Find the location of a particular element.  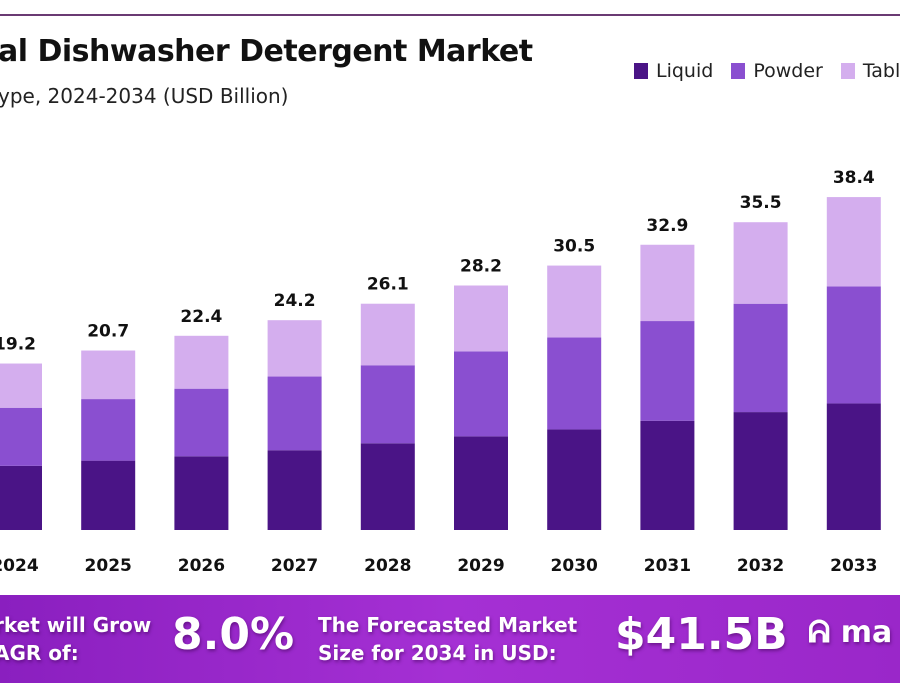

x-tick-label: 2026 is located at coordinates (201, 566).